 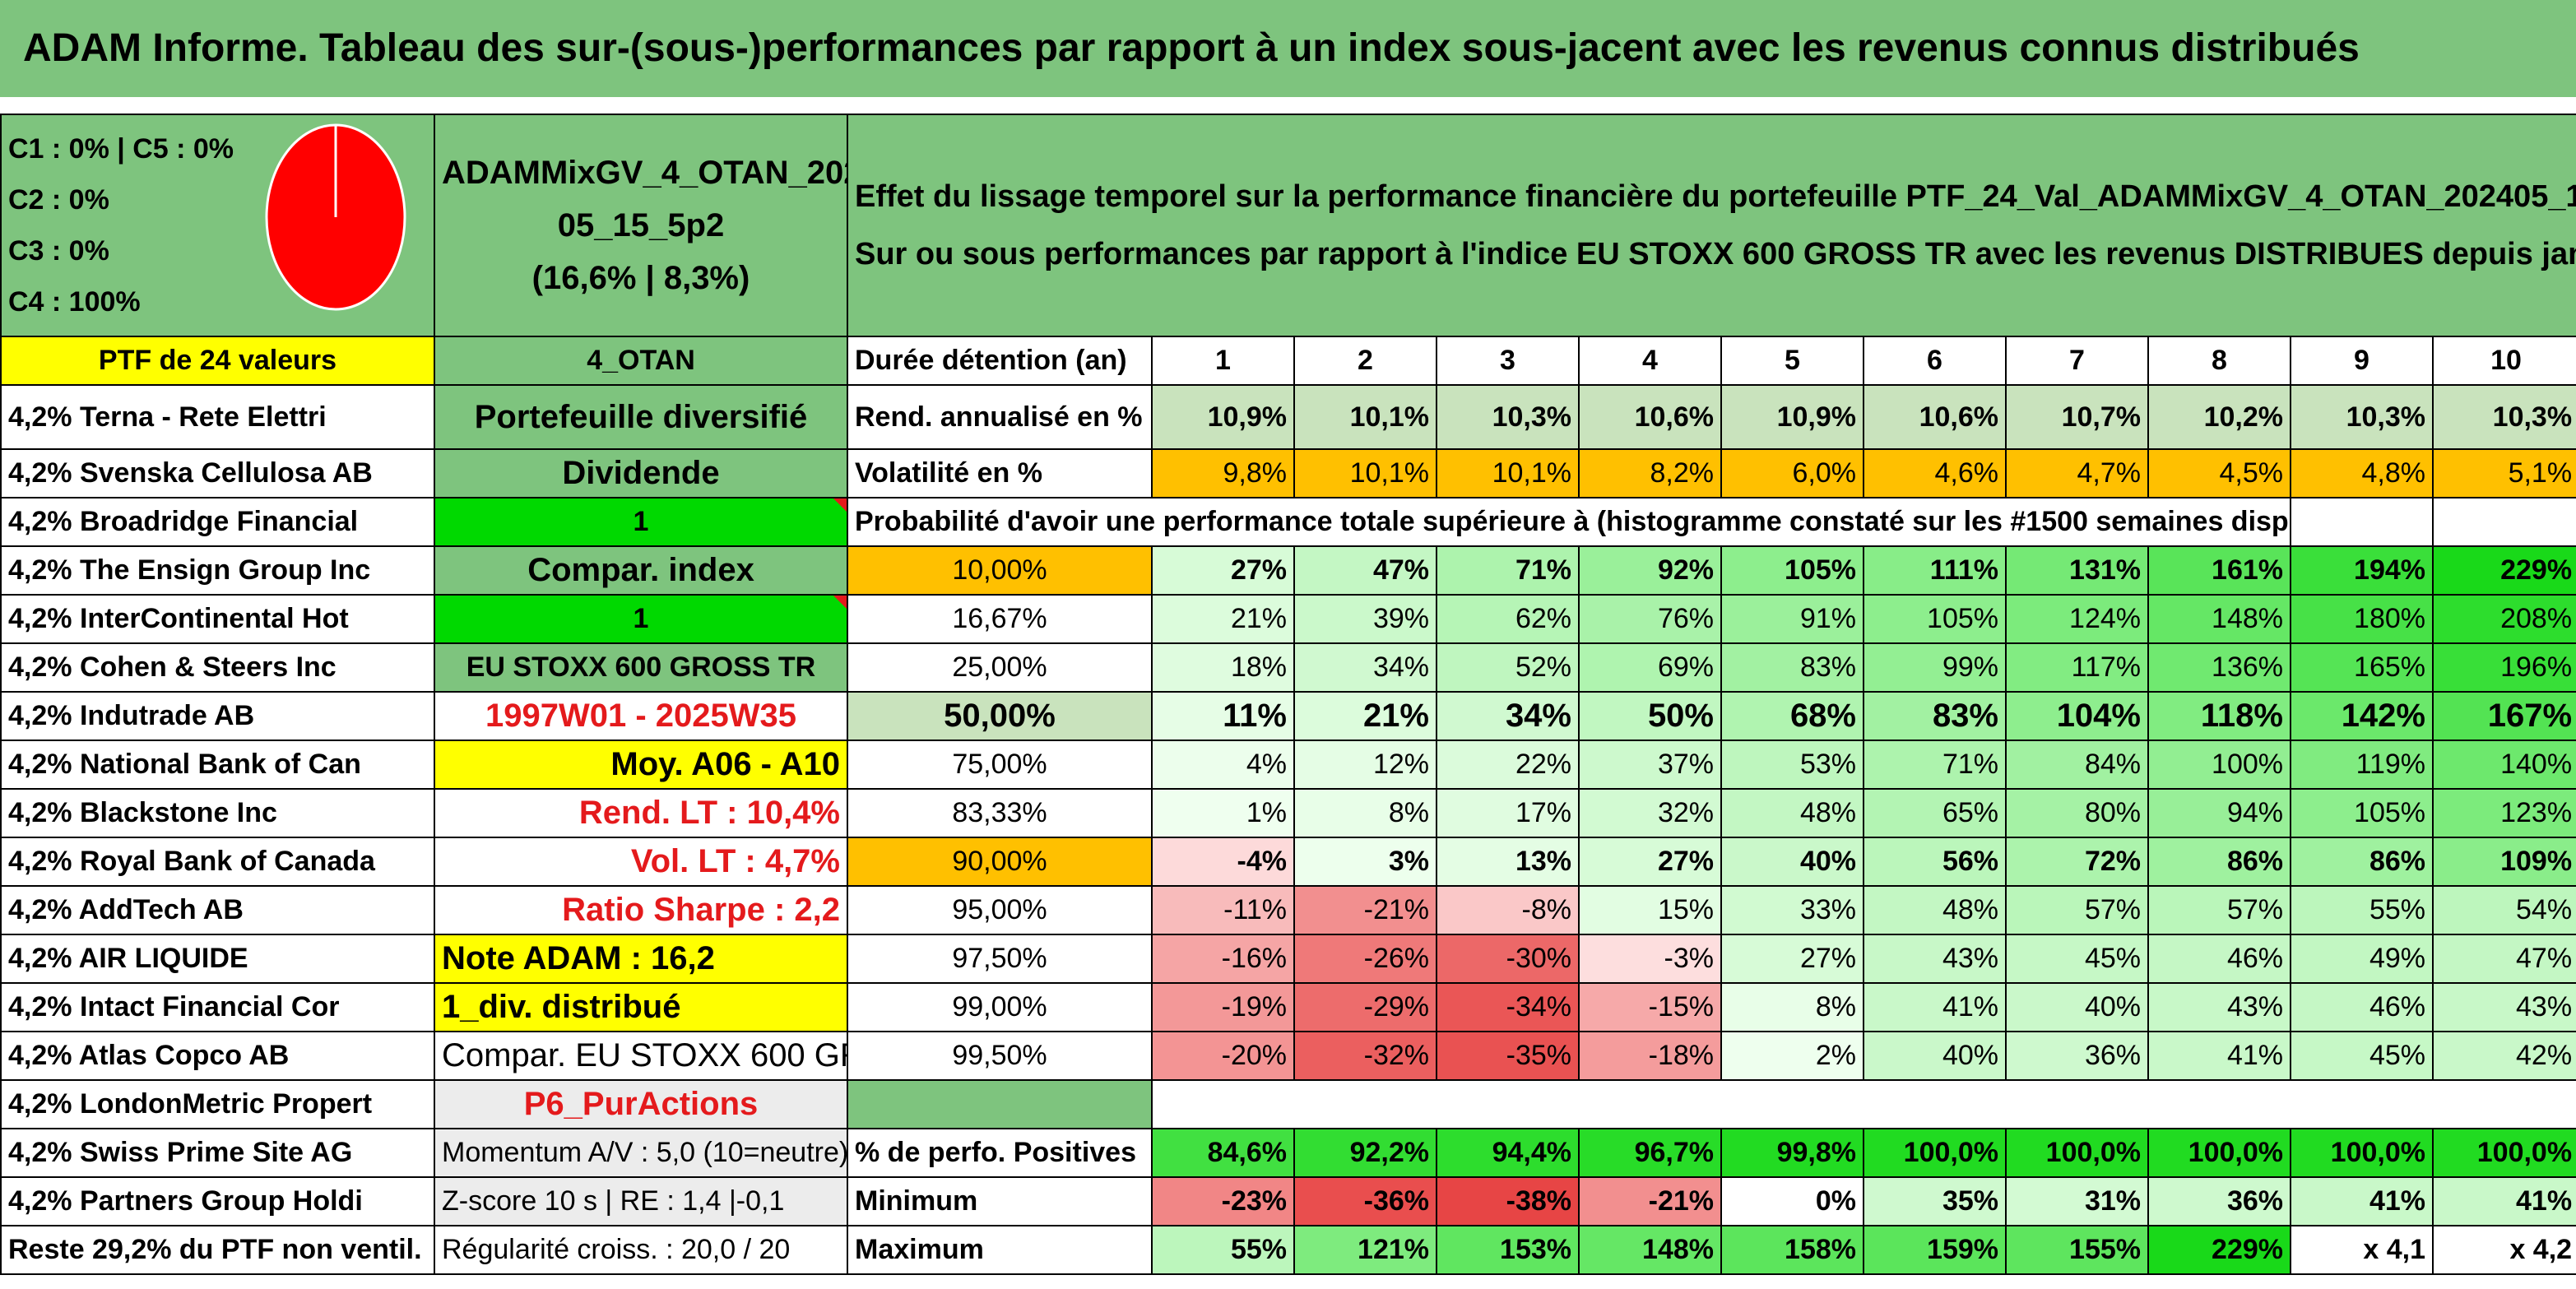 What do you see at coordinates (1223, 910) in the screenshot?
I see `prob-value: -11%` at bounding box center [1223, 910].